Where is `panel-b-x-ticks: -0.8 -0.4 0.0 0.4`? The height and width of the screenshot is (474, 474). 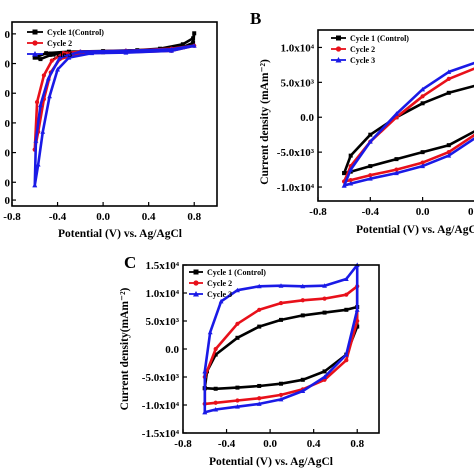
panel-b-x-ticks: -0.8 -0.4 0.0 0.4 is located at coordinates (391, 207).